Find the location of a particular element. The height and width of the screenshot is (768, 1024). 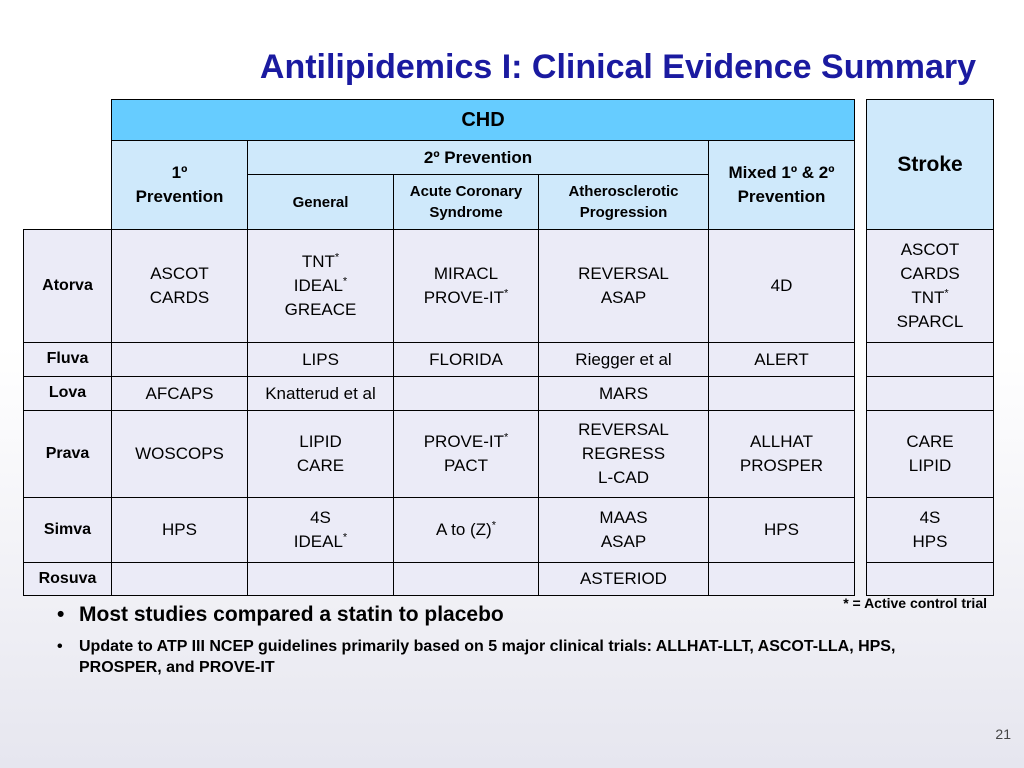

cell-stroke: ASCOT CARDS TNT* SPARCL is located at coordinates (930, 286).